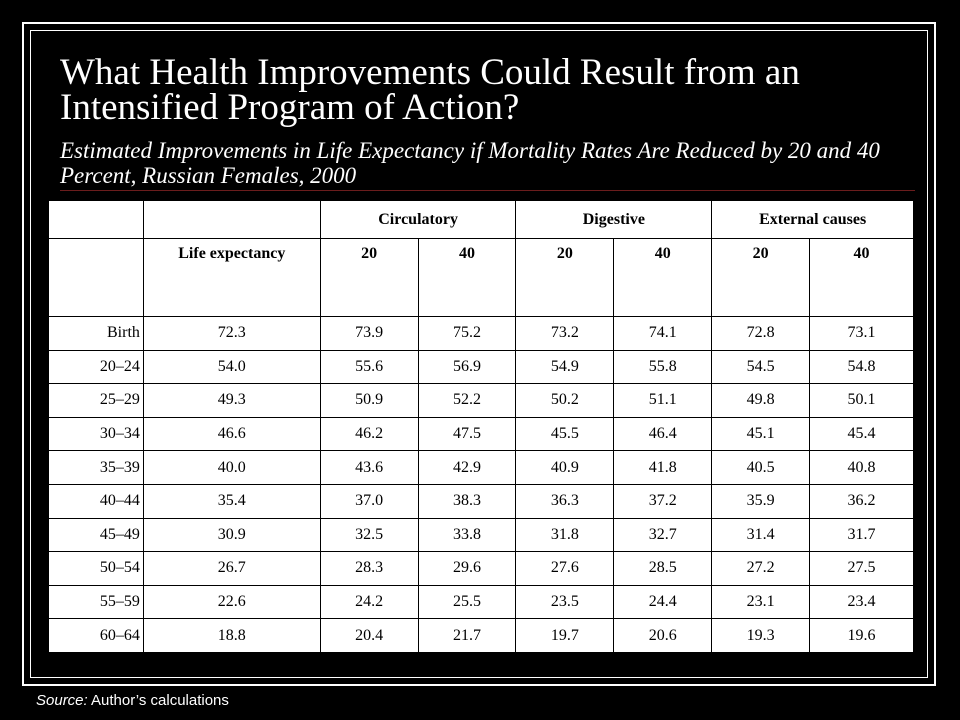 Image resolution: width=960 pixels, height=720 pixels. I want to click on value-cell: 40.0, so click(231, 467).